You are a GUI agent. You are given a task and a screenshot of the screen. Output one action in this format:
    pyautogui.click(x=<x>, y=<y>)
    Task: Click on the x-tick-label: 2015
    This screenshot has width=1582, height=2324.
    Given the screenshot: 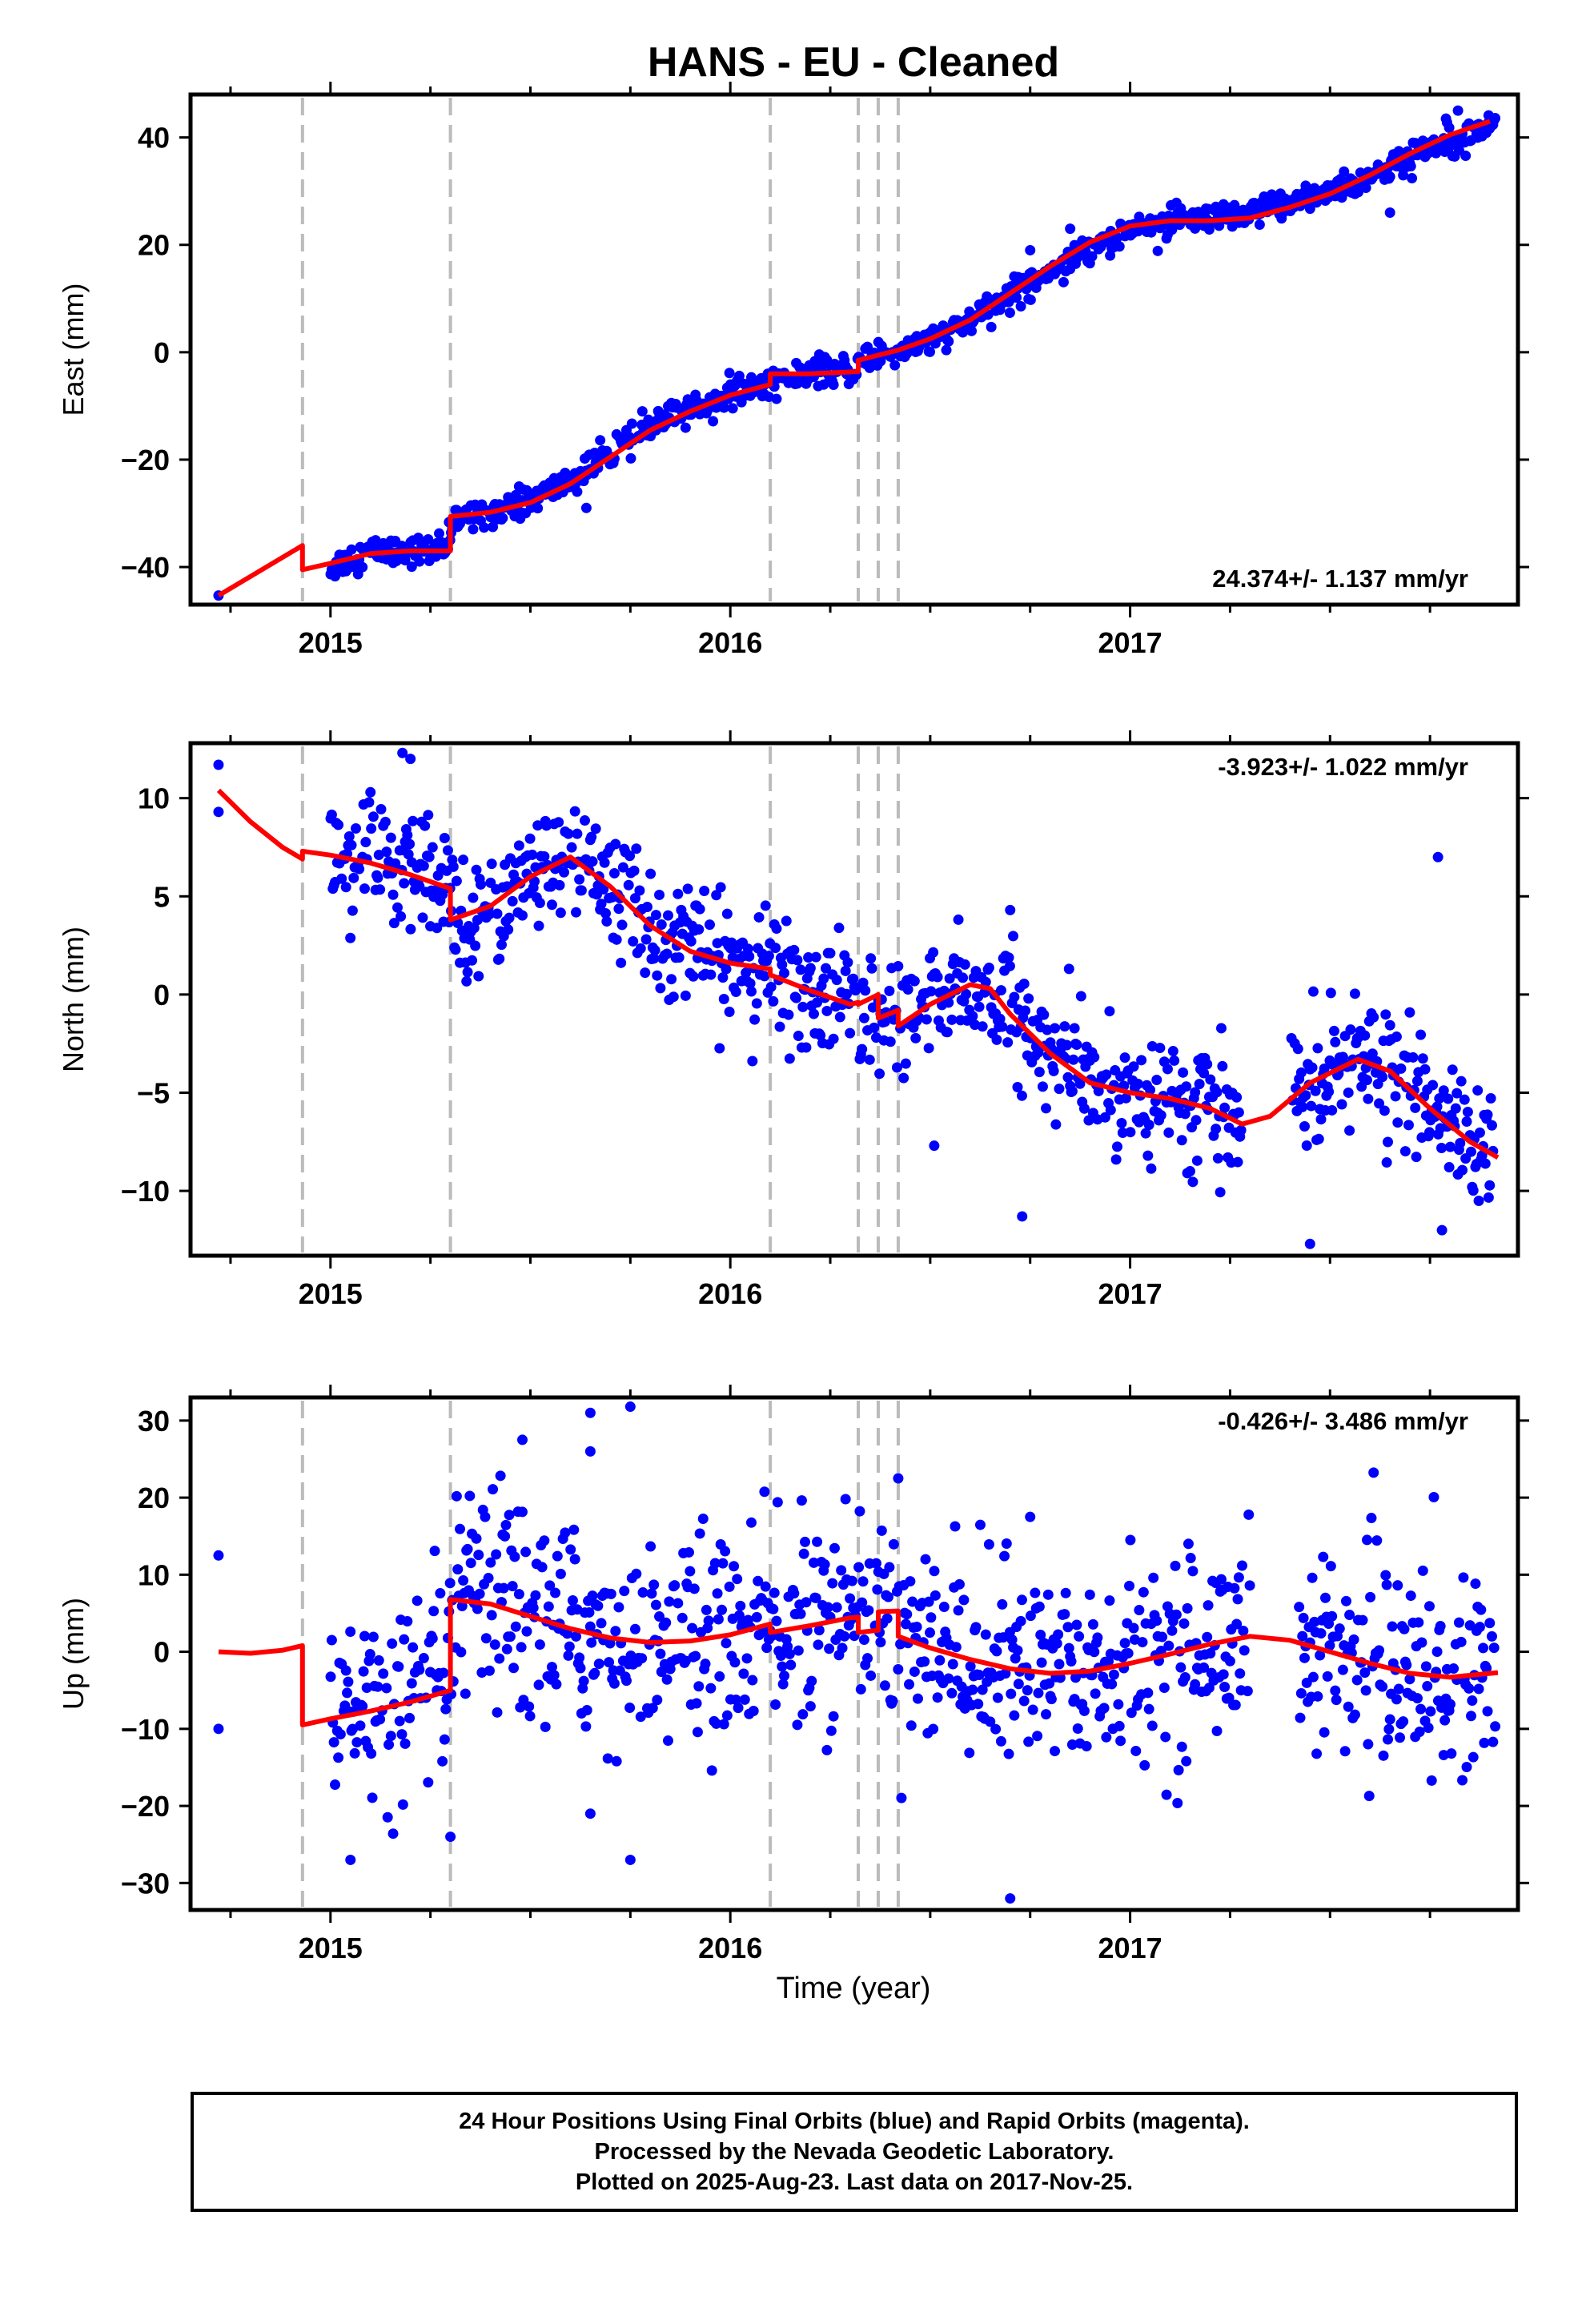 What is the action you would take?
    pyautogui.click(x=331, y=1294)
    